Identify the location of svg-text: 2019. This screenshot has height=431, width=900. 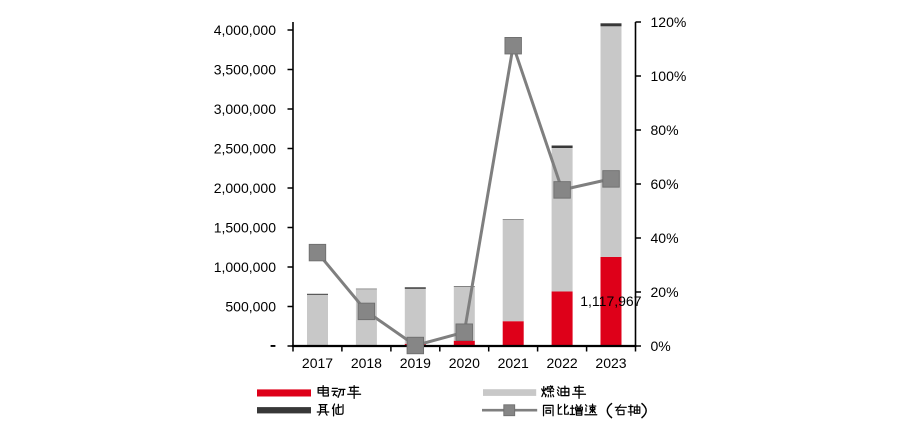
(415, 363).